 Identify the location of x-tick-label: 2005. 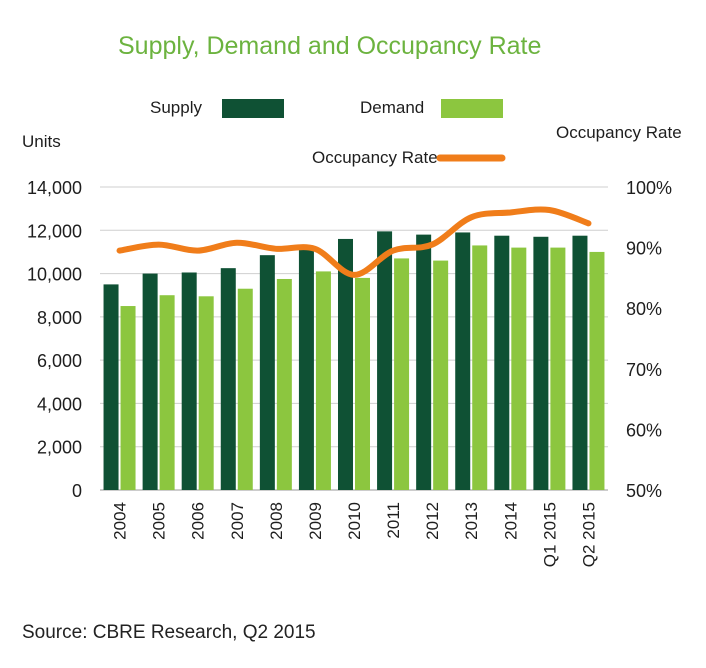
(159, 521).